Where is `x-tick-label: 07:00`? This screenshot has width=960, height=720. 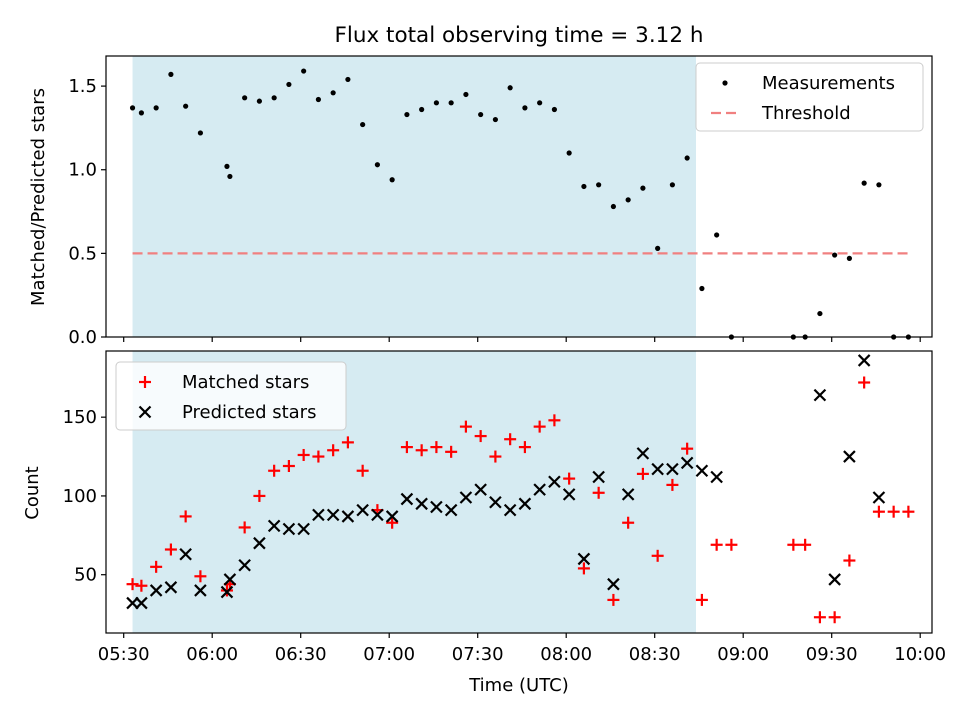 x-tick-label: 07:00 is located at coordinates (389, 654).